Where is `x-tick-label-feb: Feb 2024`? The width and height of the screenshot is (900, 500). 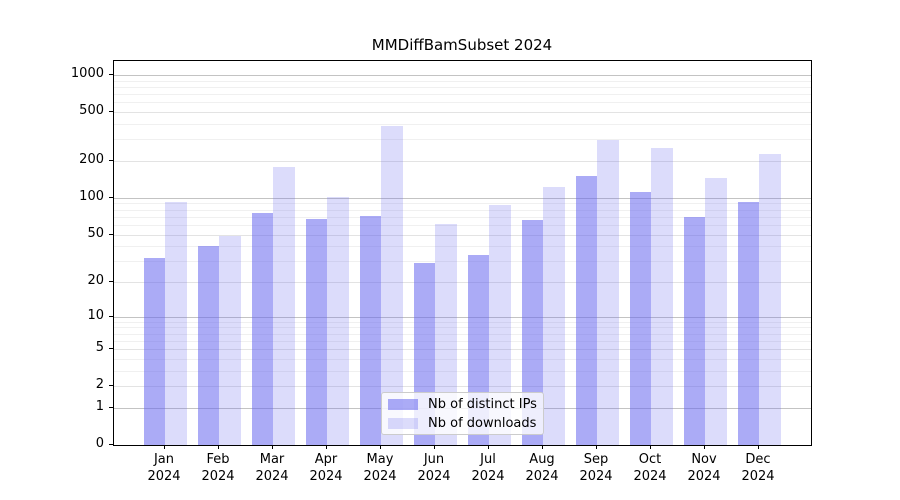 x-tick-label-feb: Feb 2024 is located at coordinates (218, 468).